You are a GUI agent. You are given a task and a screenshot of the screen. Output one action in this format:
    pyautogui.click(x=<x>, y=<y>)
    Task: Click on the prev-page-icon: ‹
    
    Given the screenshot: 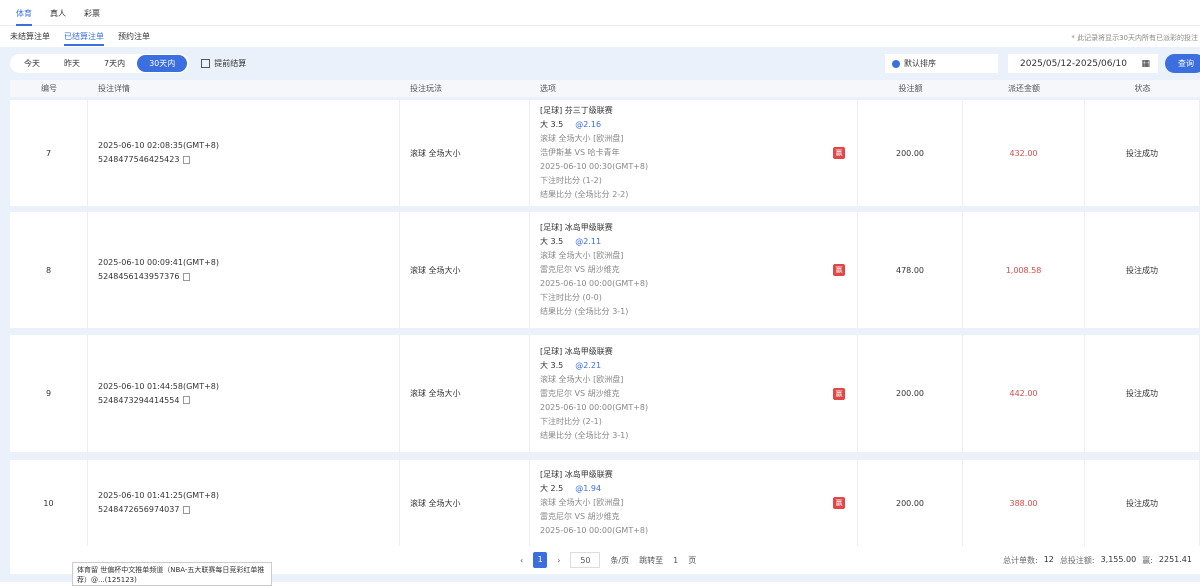 What is the action you would take?
    pyautogui.click(x=522, y=560)
    